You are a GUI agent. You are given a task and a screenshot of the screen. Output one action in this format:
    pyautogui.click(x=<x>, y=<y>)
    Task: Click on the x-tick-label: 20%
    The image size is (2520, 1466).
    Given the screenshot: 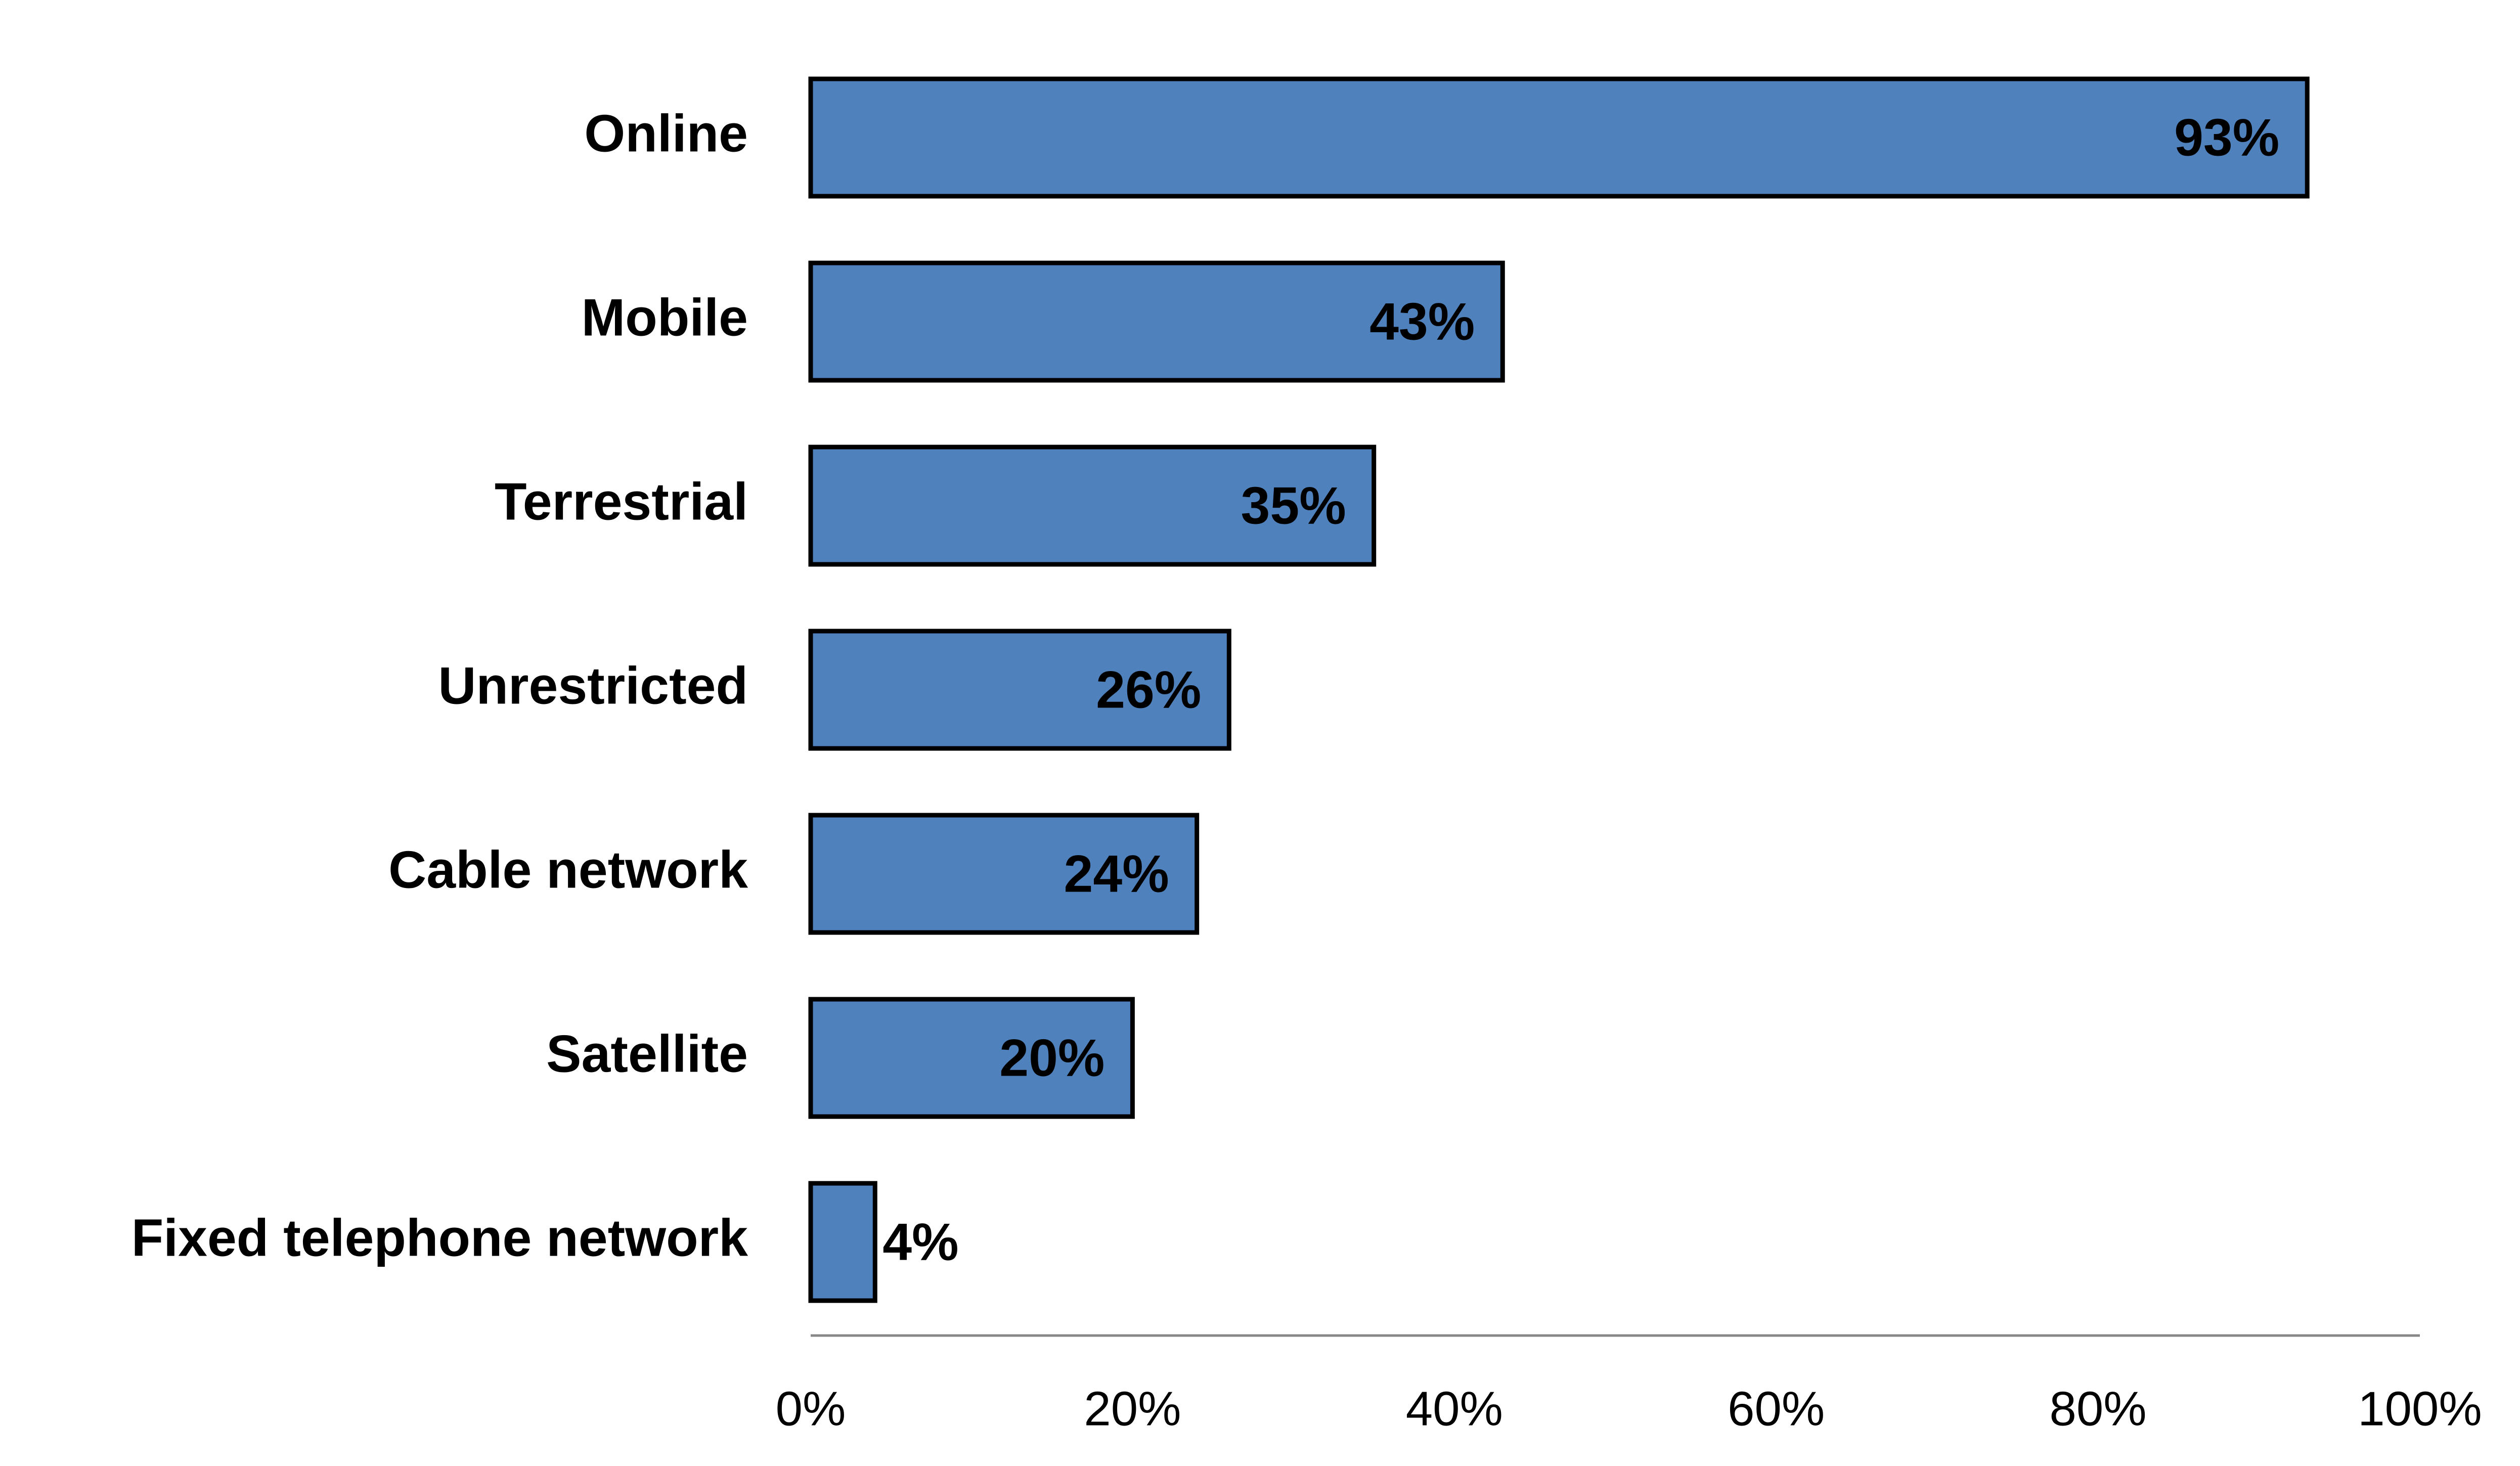 What is the action you would take?
    pyautogui.click(x=1132, y=1409)
    